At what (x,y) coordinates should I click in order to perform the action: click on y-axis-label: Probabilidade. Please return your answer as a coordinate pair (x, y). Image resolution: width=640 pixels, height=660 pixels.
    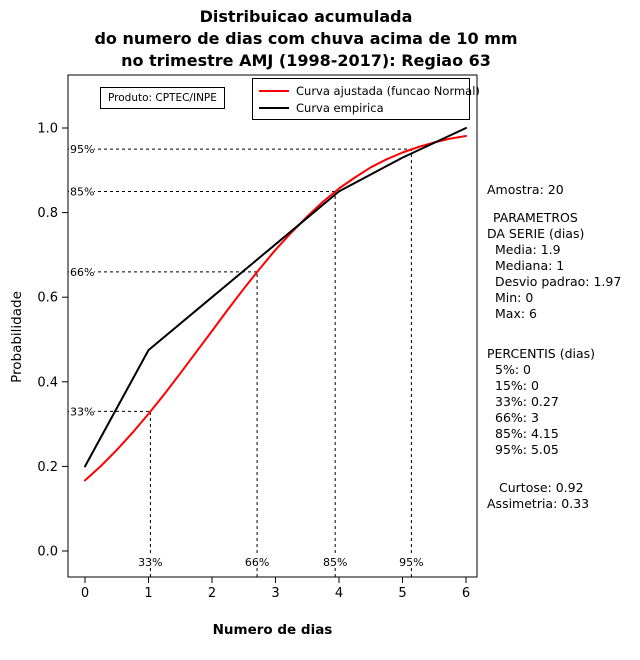
    Looking at the image, I should click on (17, 337).